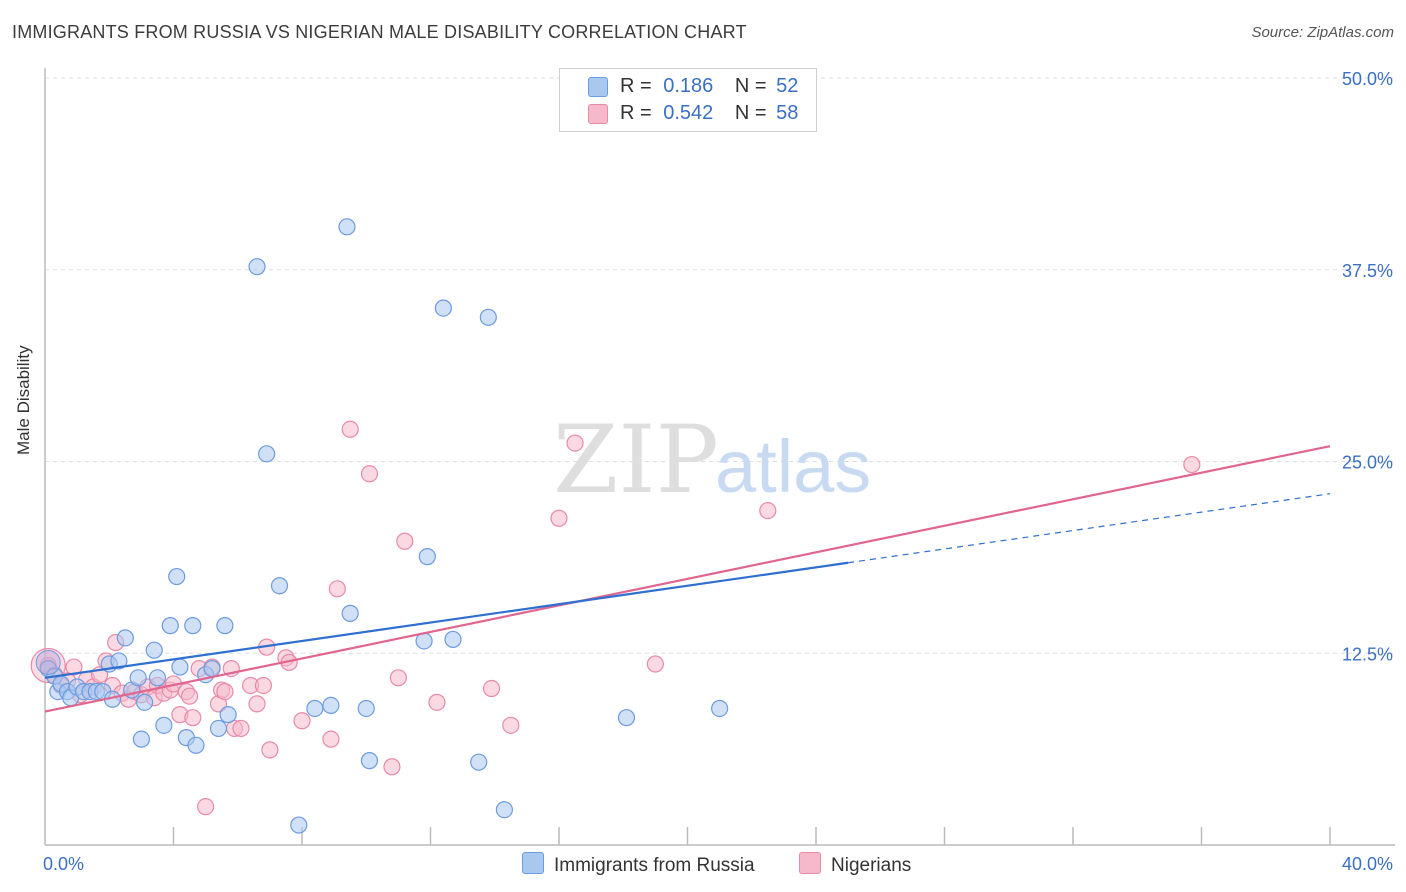 The image size is (1406, 892). Describe the element at coordinates (688, 86) in the screenshot. I see `legend-r-value: 0.186` at that location.